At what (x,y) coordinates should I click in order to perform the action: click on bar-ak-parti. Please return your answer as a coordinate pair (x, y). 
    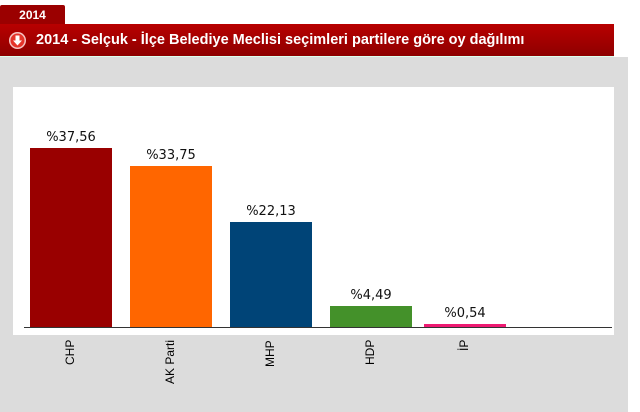
    Looking at the image, I should click on (171, 246).